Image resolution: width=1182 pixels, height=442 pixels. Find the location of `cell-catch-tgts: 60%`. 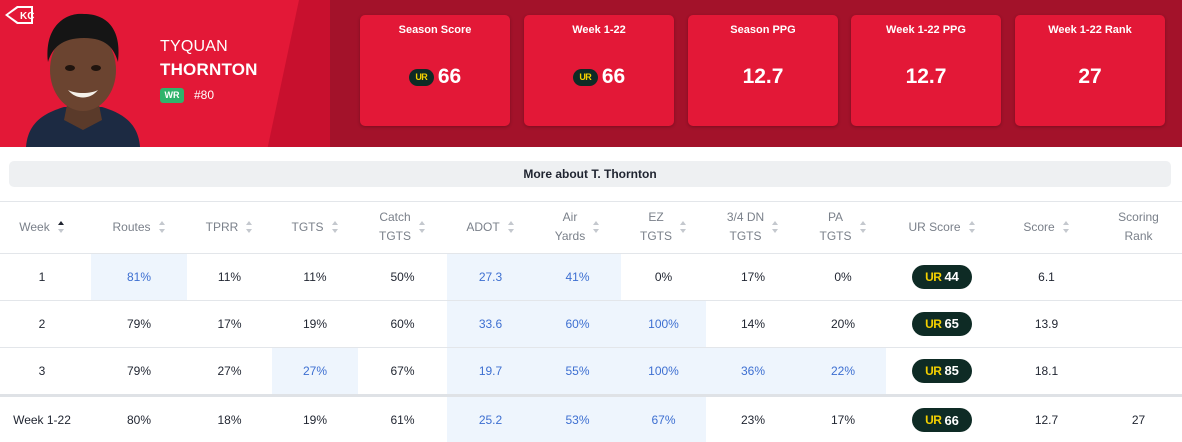

cell-catch-tgts: 60% is located at coordinates (402, 323).